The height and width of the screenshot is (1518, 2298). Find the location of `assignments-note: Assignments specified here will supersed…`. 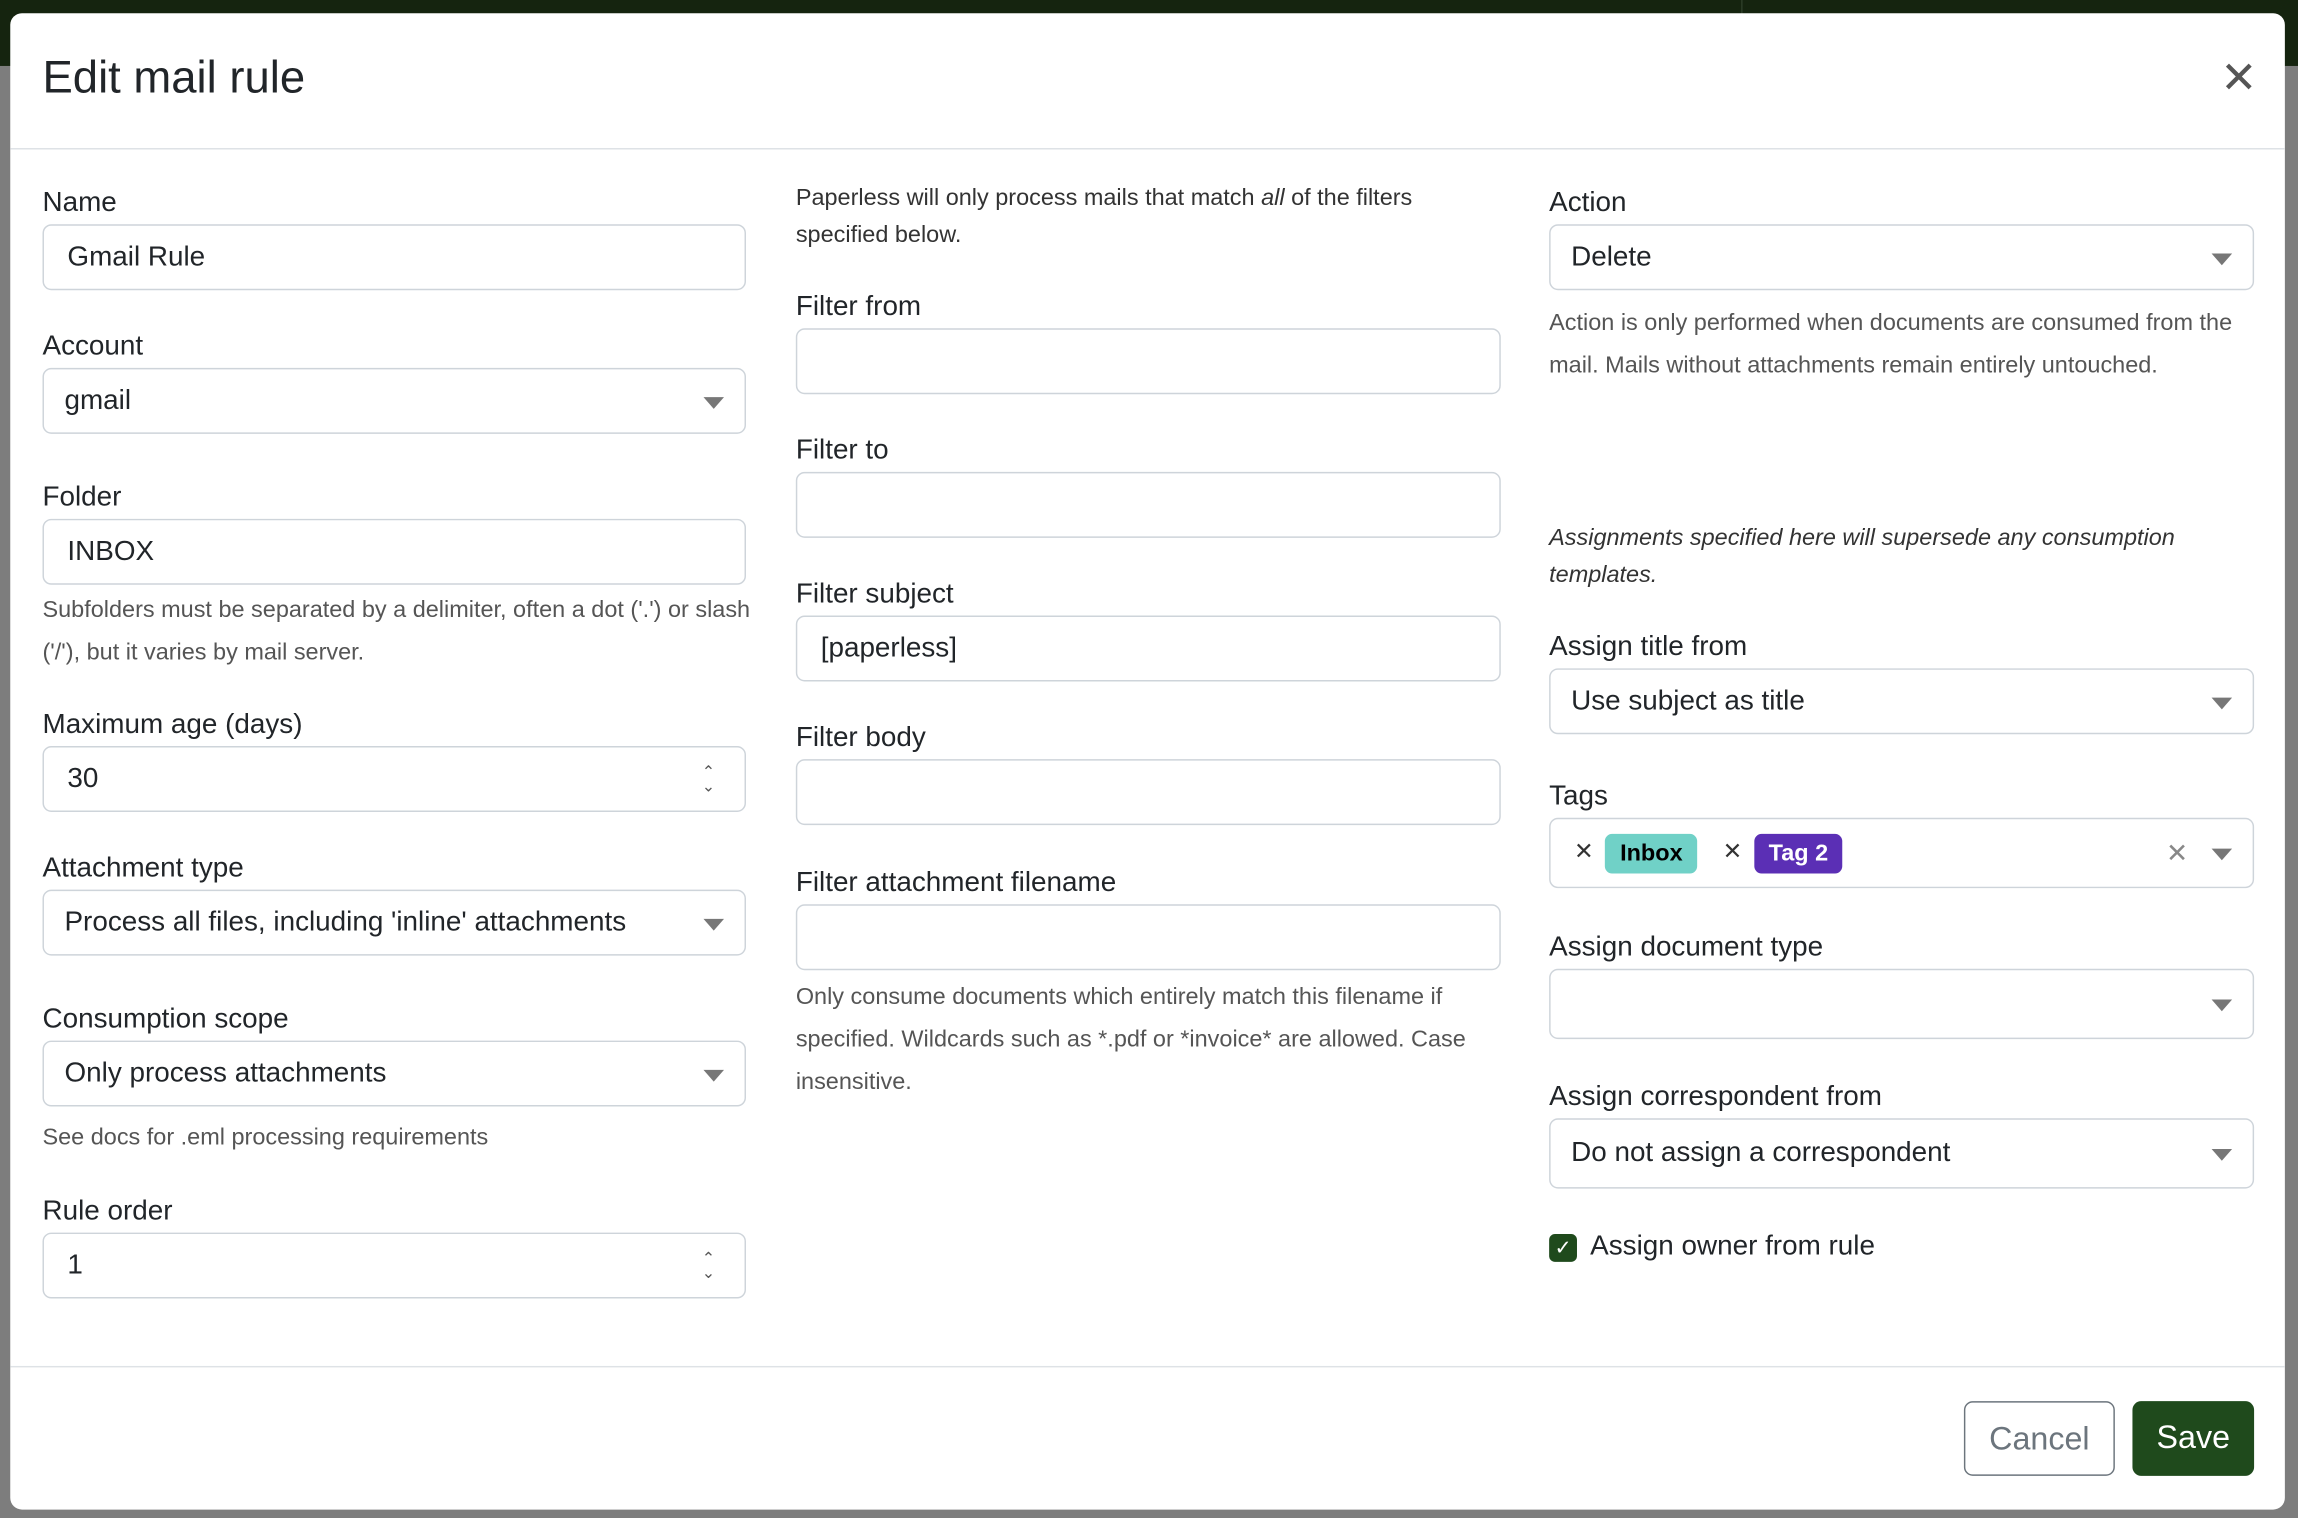

assignments-note: Assignments specified here will supersed… is located at coordinates (1862, 557).